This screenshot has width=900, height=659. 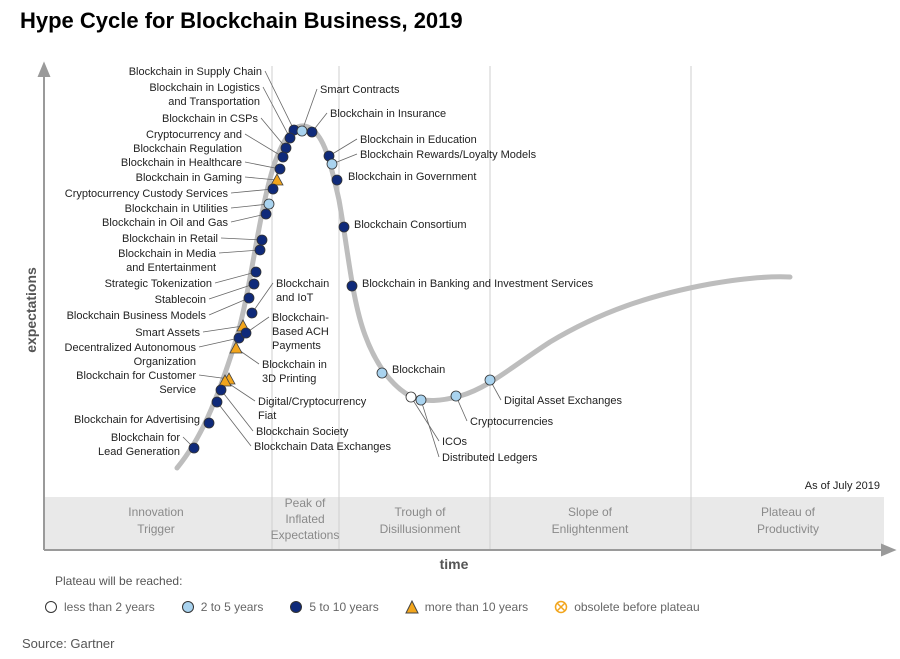 I want to click on tech-stablecoin-label: Stablecoin, so click(x=180, y=300).